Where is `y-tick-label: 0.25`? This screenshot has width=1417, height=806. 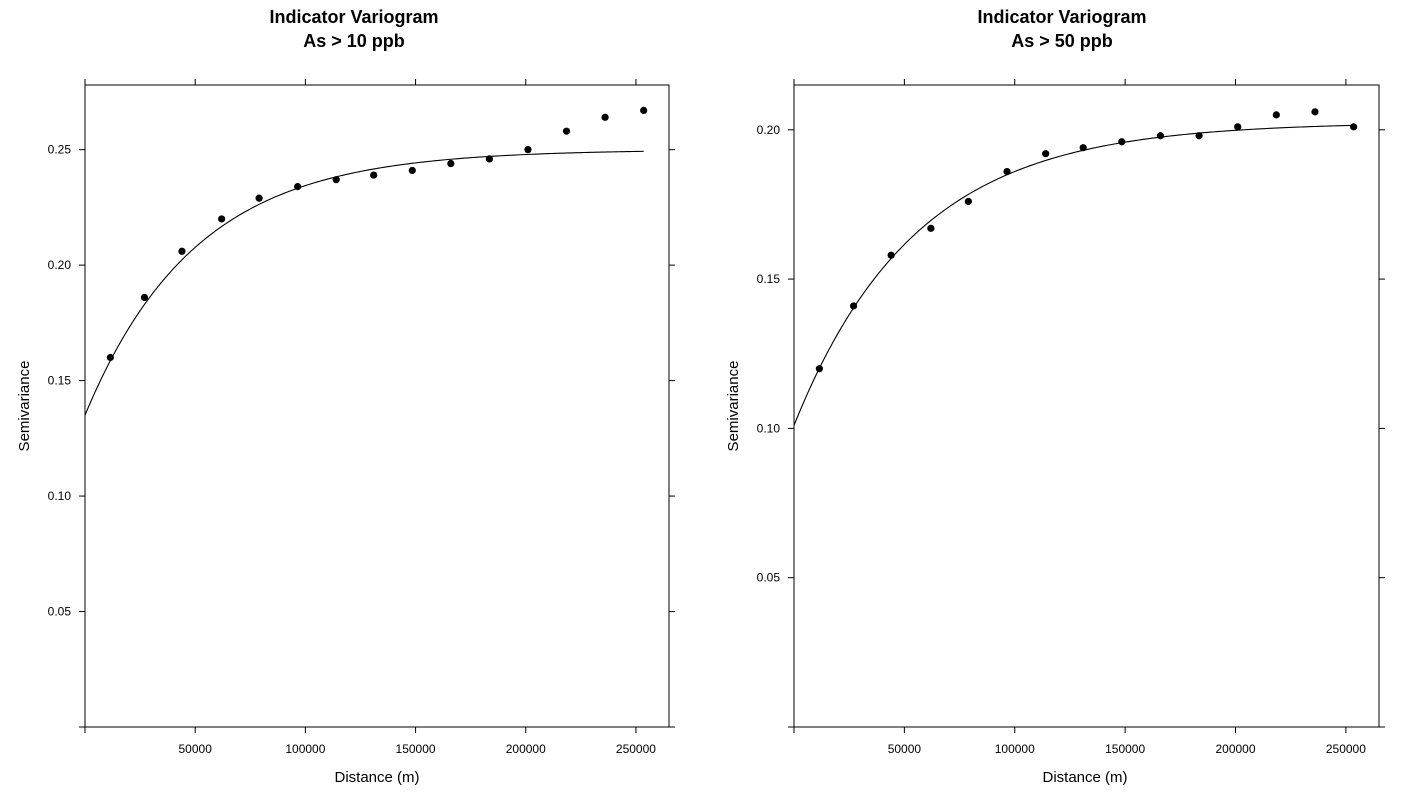
y-tick-label: 0.25 is located at coordinates (60, 150).